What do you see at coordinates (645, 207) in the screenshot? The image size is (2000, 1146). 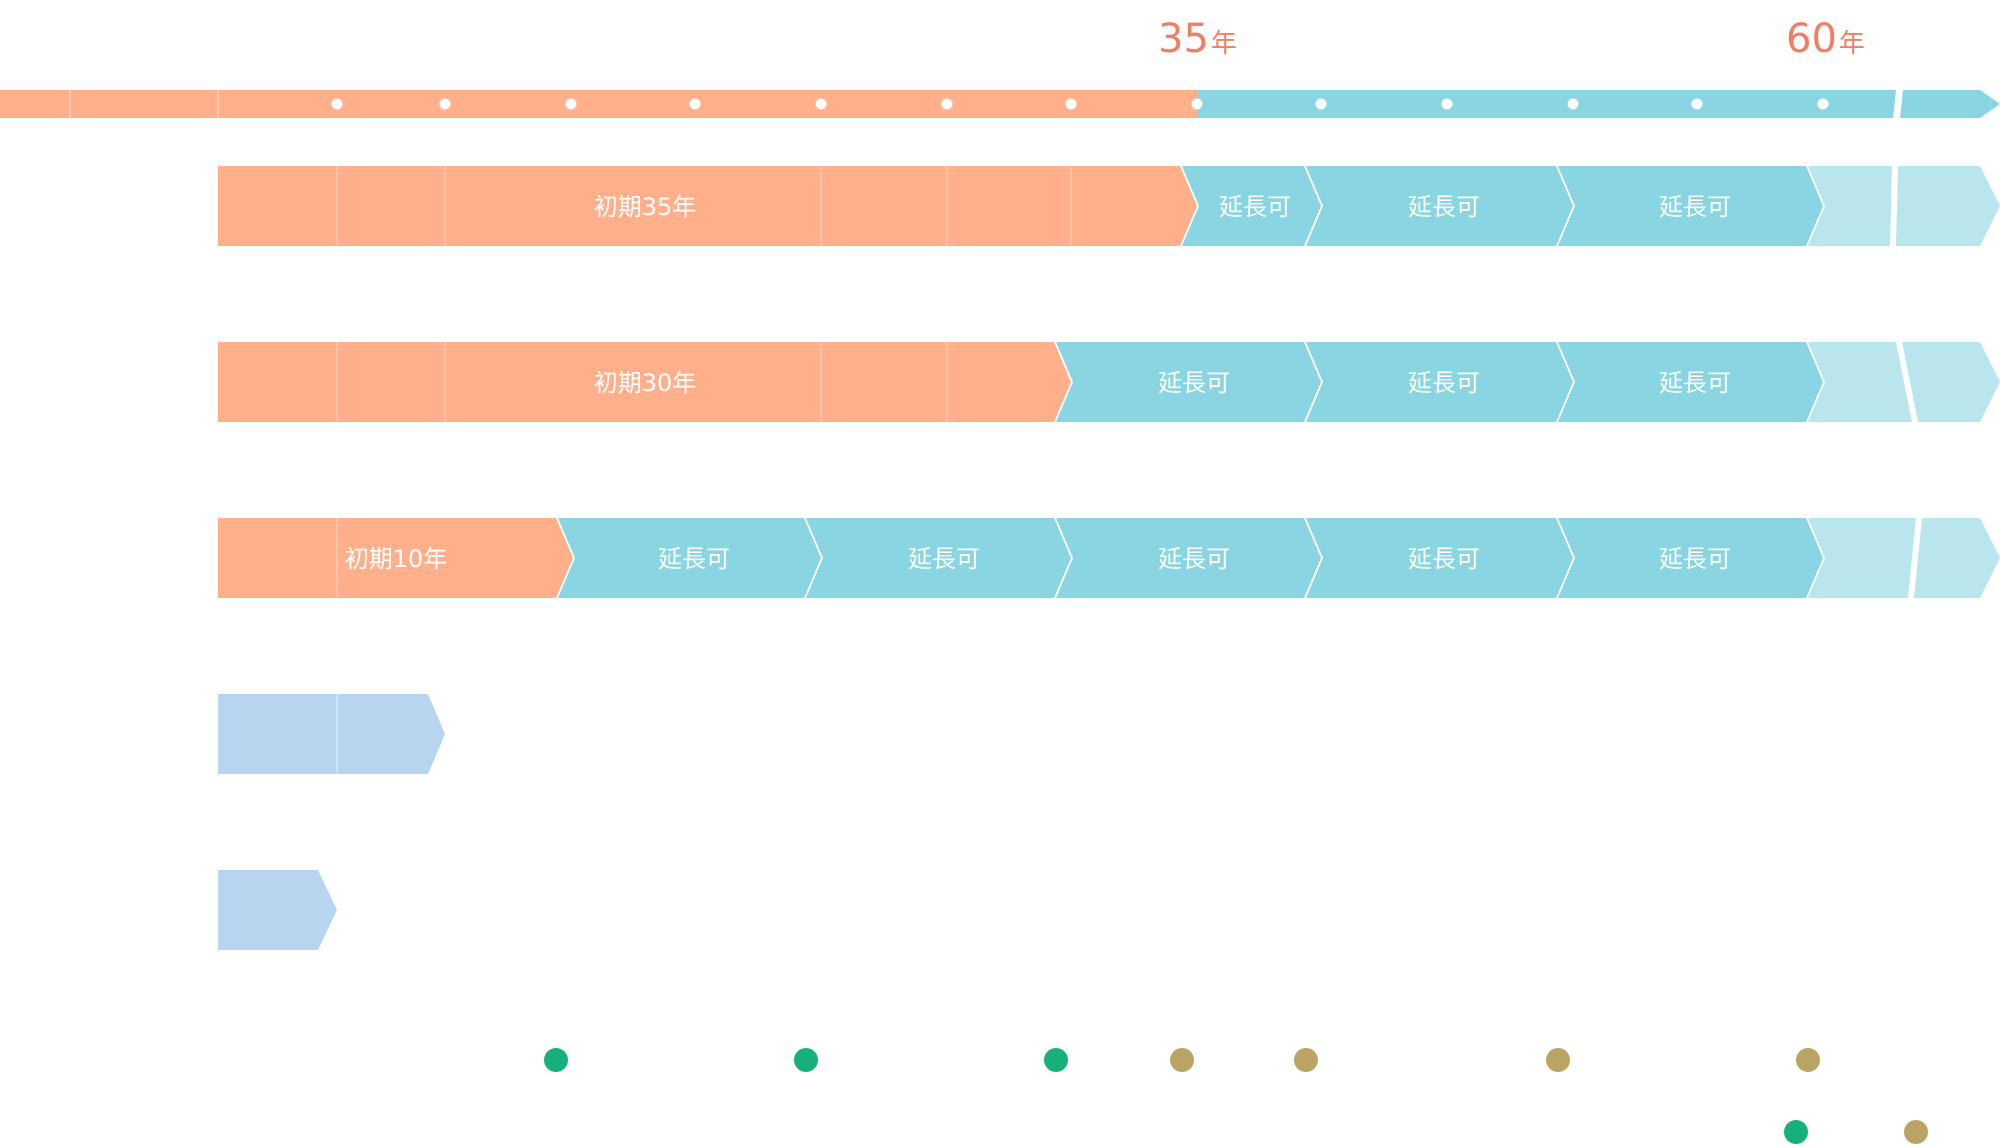 I see `initial-label: 初期35年` at bounding box center [645, 207].